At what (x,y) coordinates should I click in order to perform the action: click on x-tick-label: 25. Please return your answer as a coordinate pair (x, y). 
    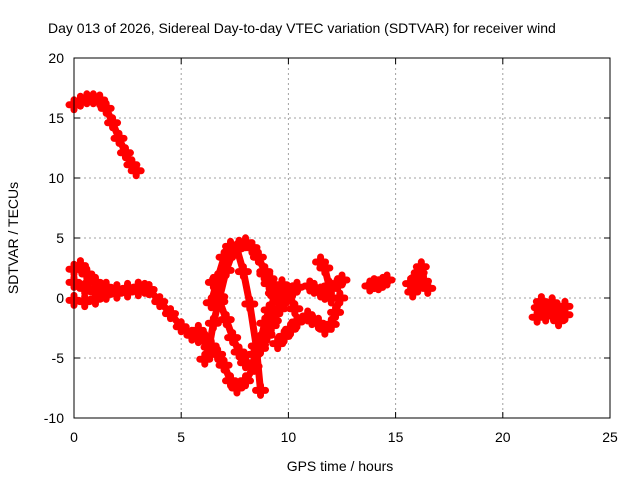
    Looking at the image, I should click on (610, 437).